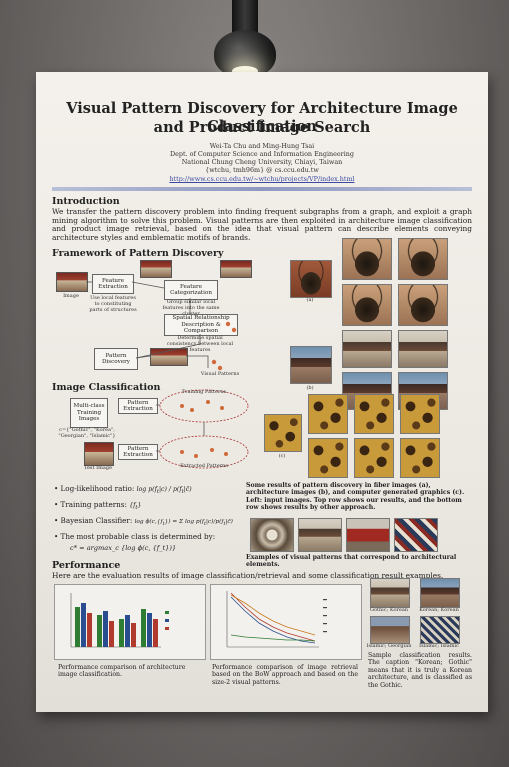 The height and width of the screenshot is (767, 509). What do you see at coordinates (272, 535) in the screenshot?
I see `rose-window-example` at bounding box center [272, 535].